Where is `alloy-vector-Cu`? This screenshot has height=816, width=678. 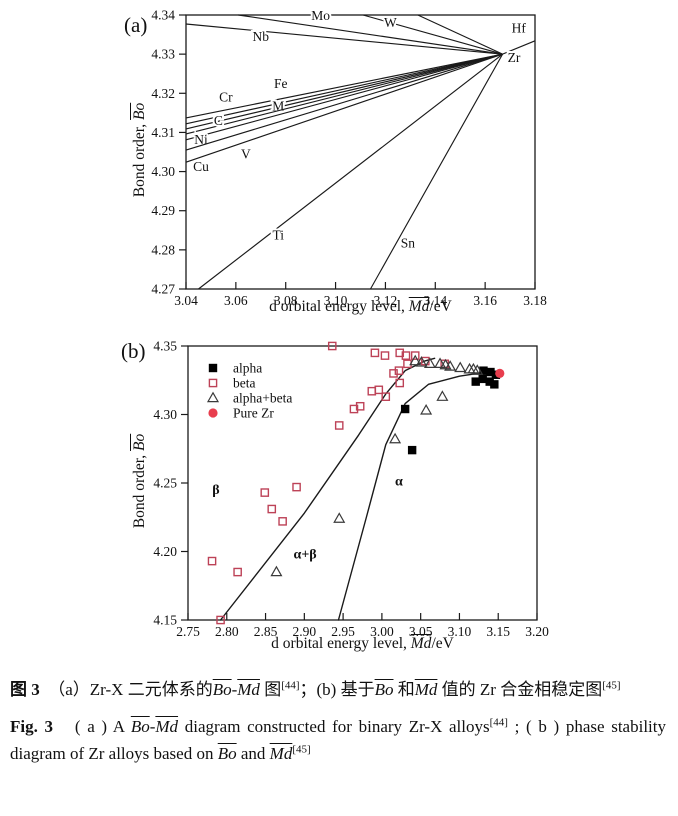
alloy-vector-Cu is located at coordinates (344, 108).